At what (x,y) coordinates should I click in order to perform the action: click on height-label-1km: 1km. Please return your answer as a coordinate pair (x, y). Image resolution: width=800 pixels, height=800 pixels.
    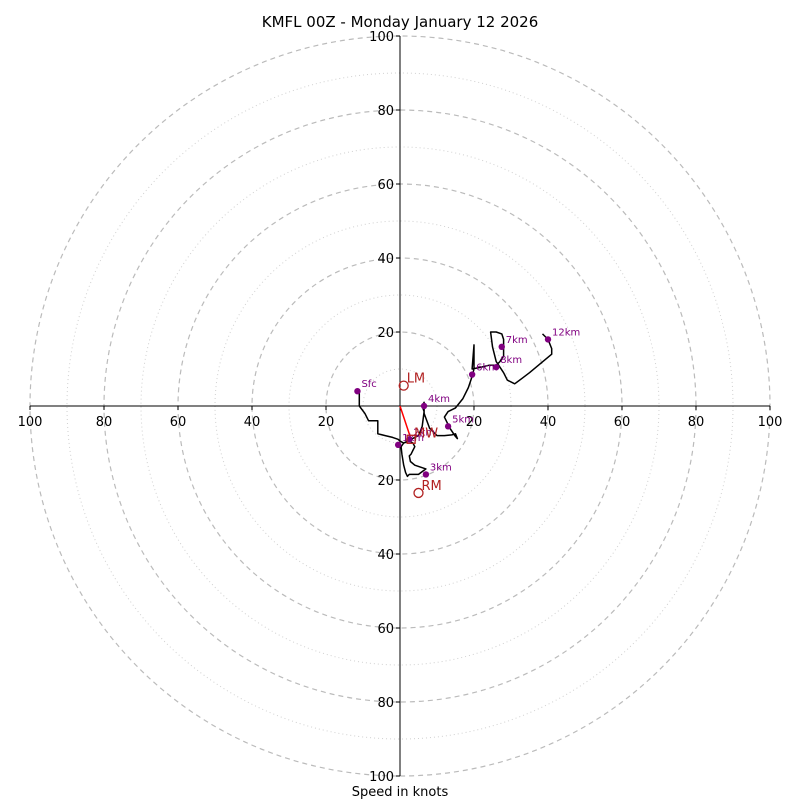
    Looking at the image, I should click on (413, 438).